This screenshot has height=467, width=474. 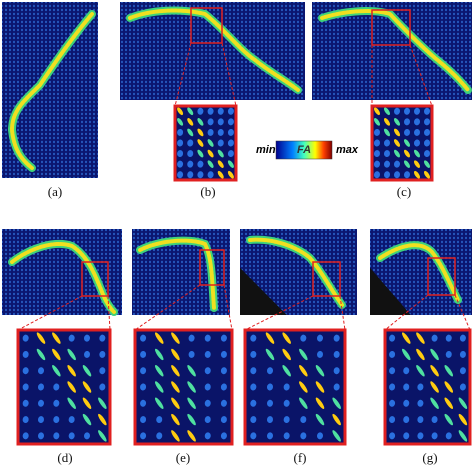 What do you see at coordinates (347, 150) in the screenshot?
I see `colorbar-max: max` at bounding box center [347, 150].